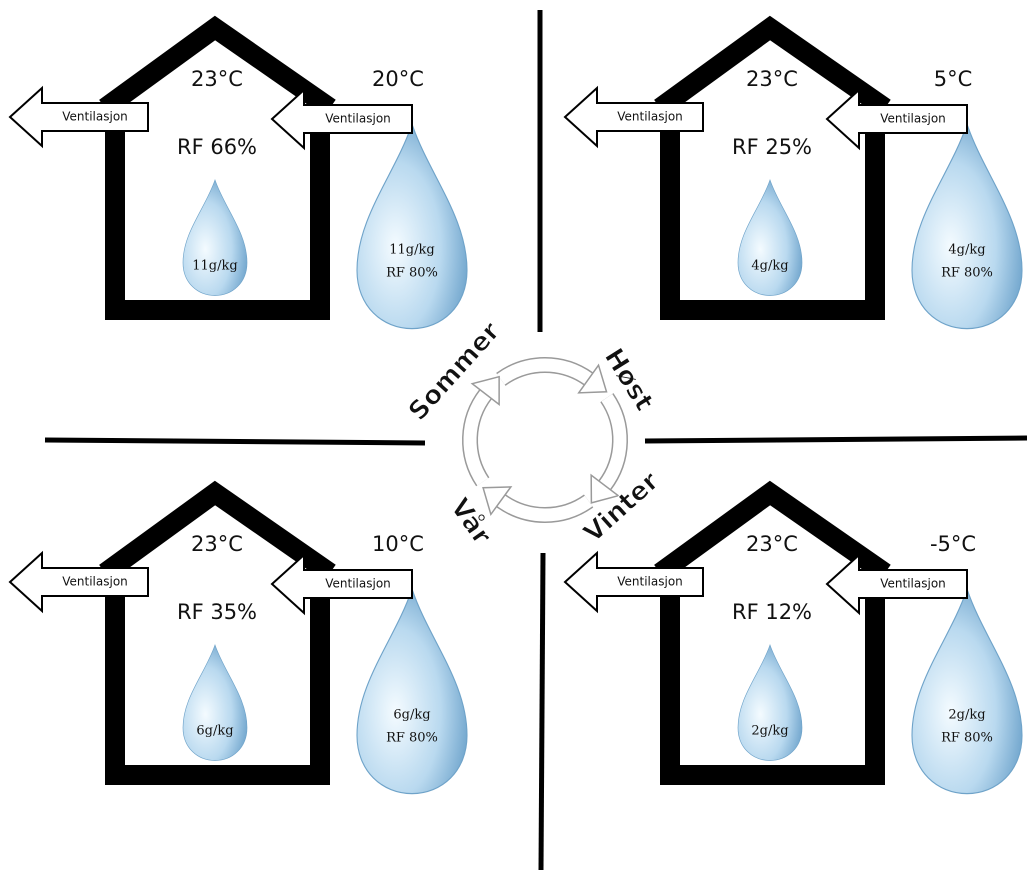 The width and height of the screenshot is (1032, 873). Describe the element at coordinates (966, 250) in the screenshot. I see `outdoor-moisture: 4g/kg` at that location.